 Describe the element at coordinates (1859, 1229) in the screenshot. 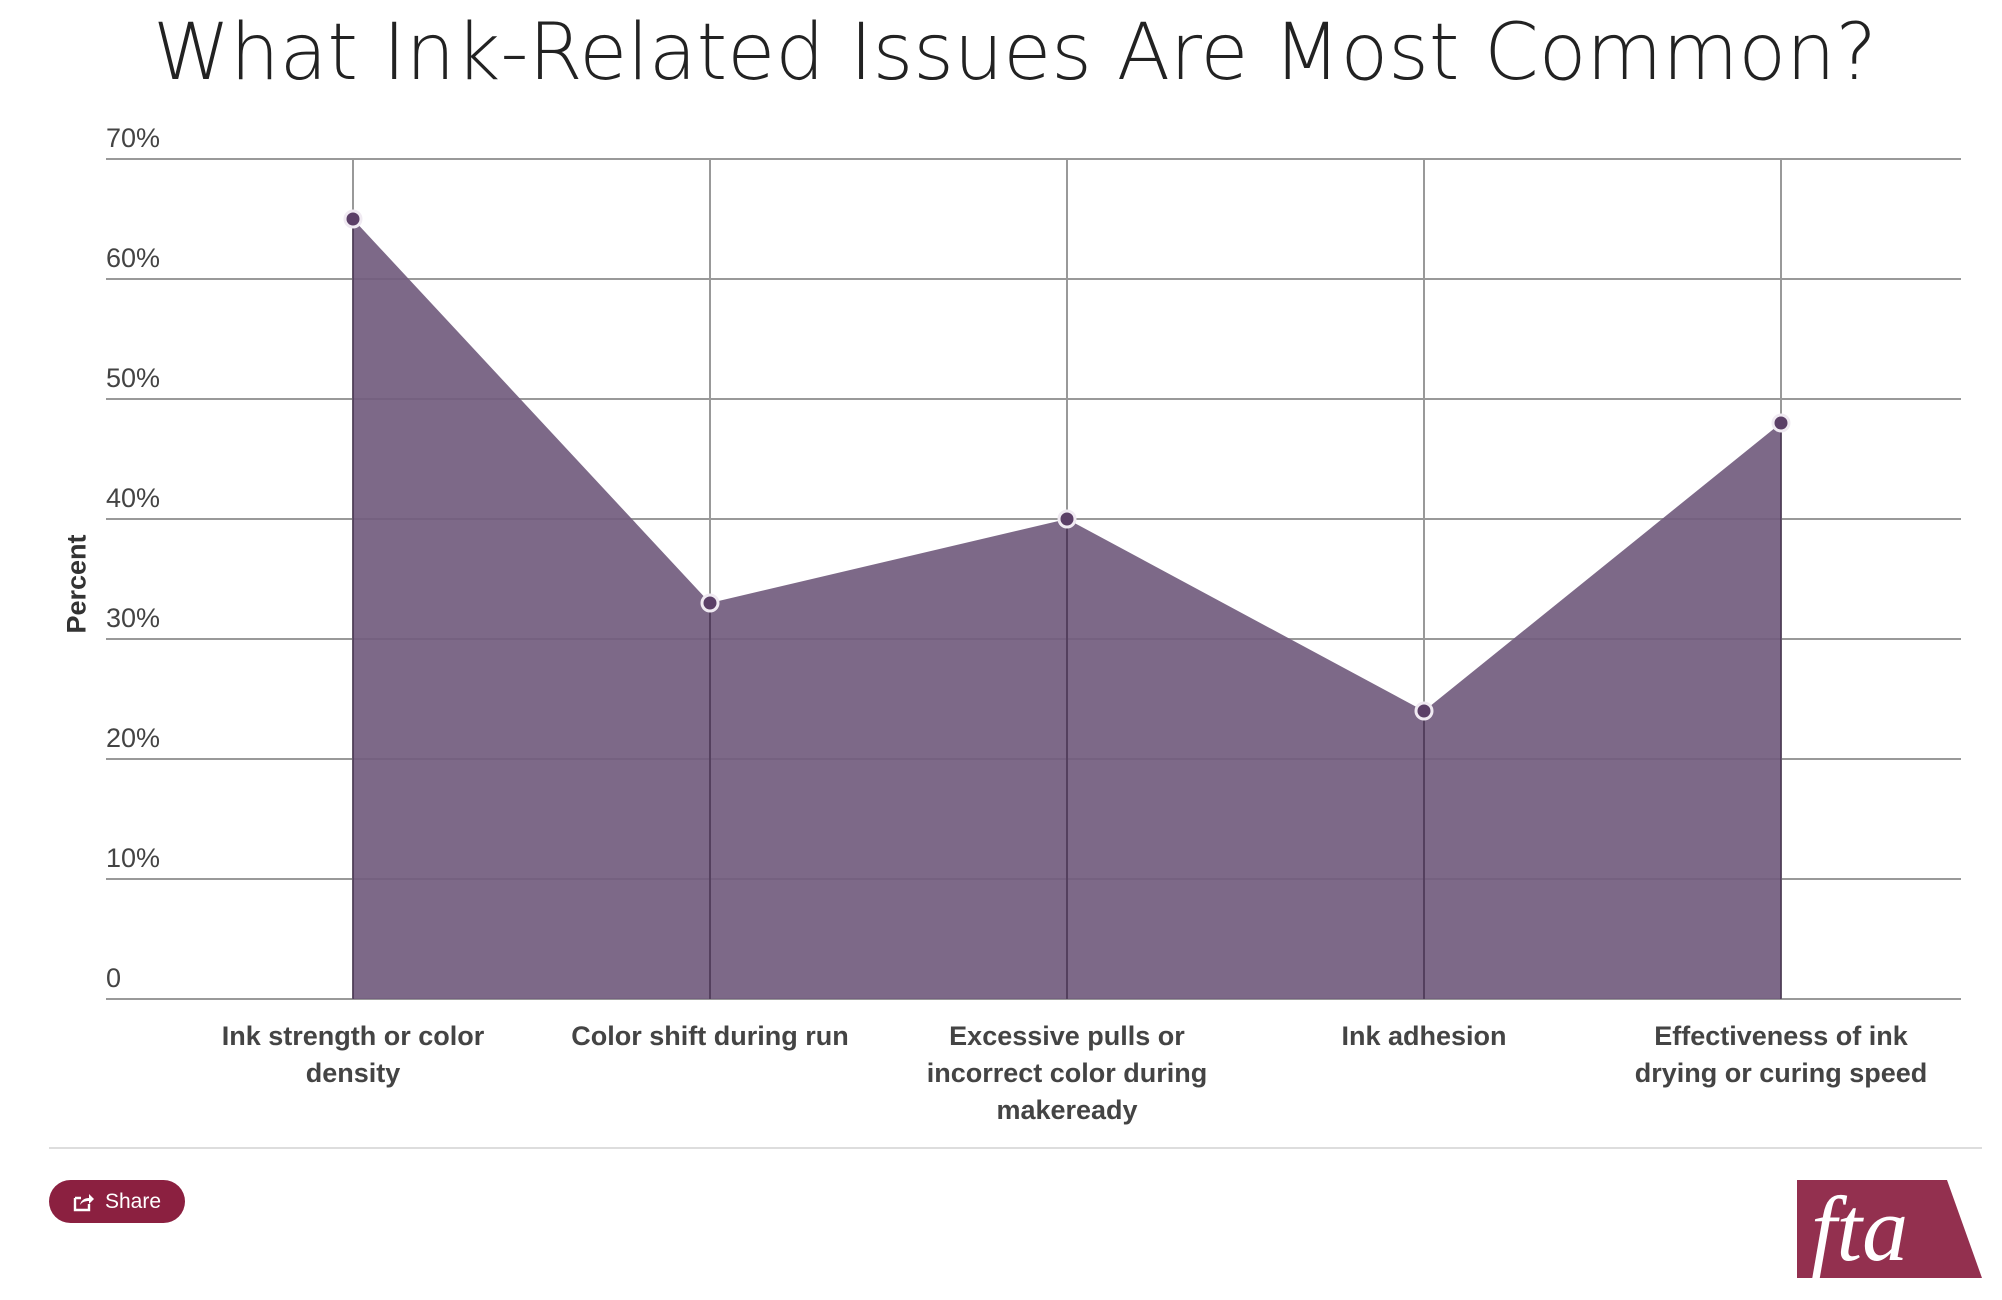

I see `svg-text: fta` at that location.